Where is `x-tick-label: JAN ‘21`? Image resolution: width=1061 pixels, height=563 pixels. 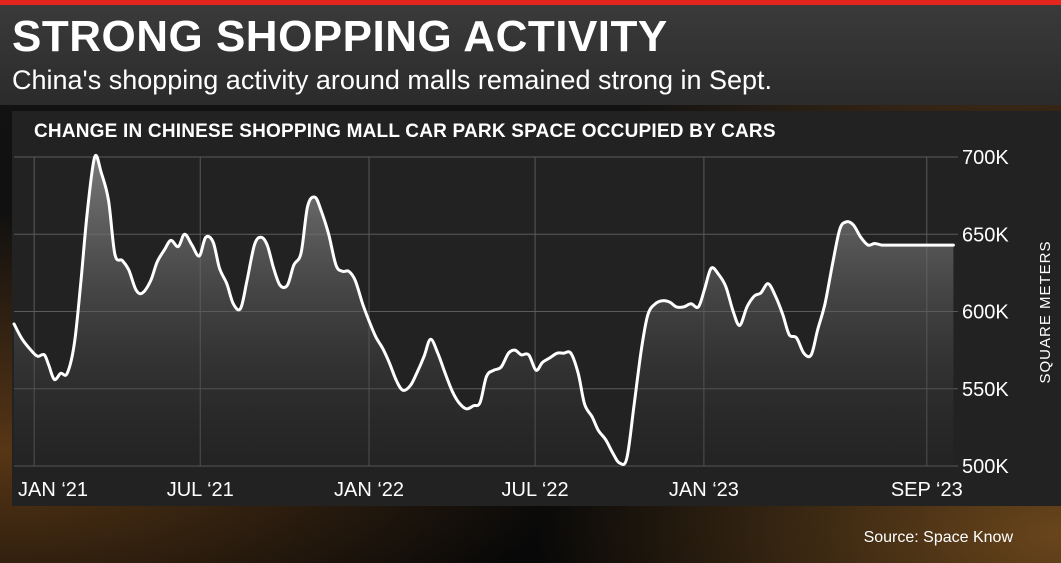
x-tick-label: JAN ‘21 is located at coordinates (53, 490).